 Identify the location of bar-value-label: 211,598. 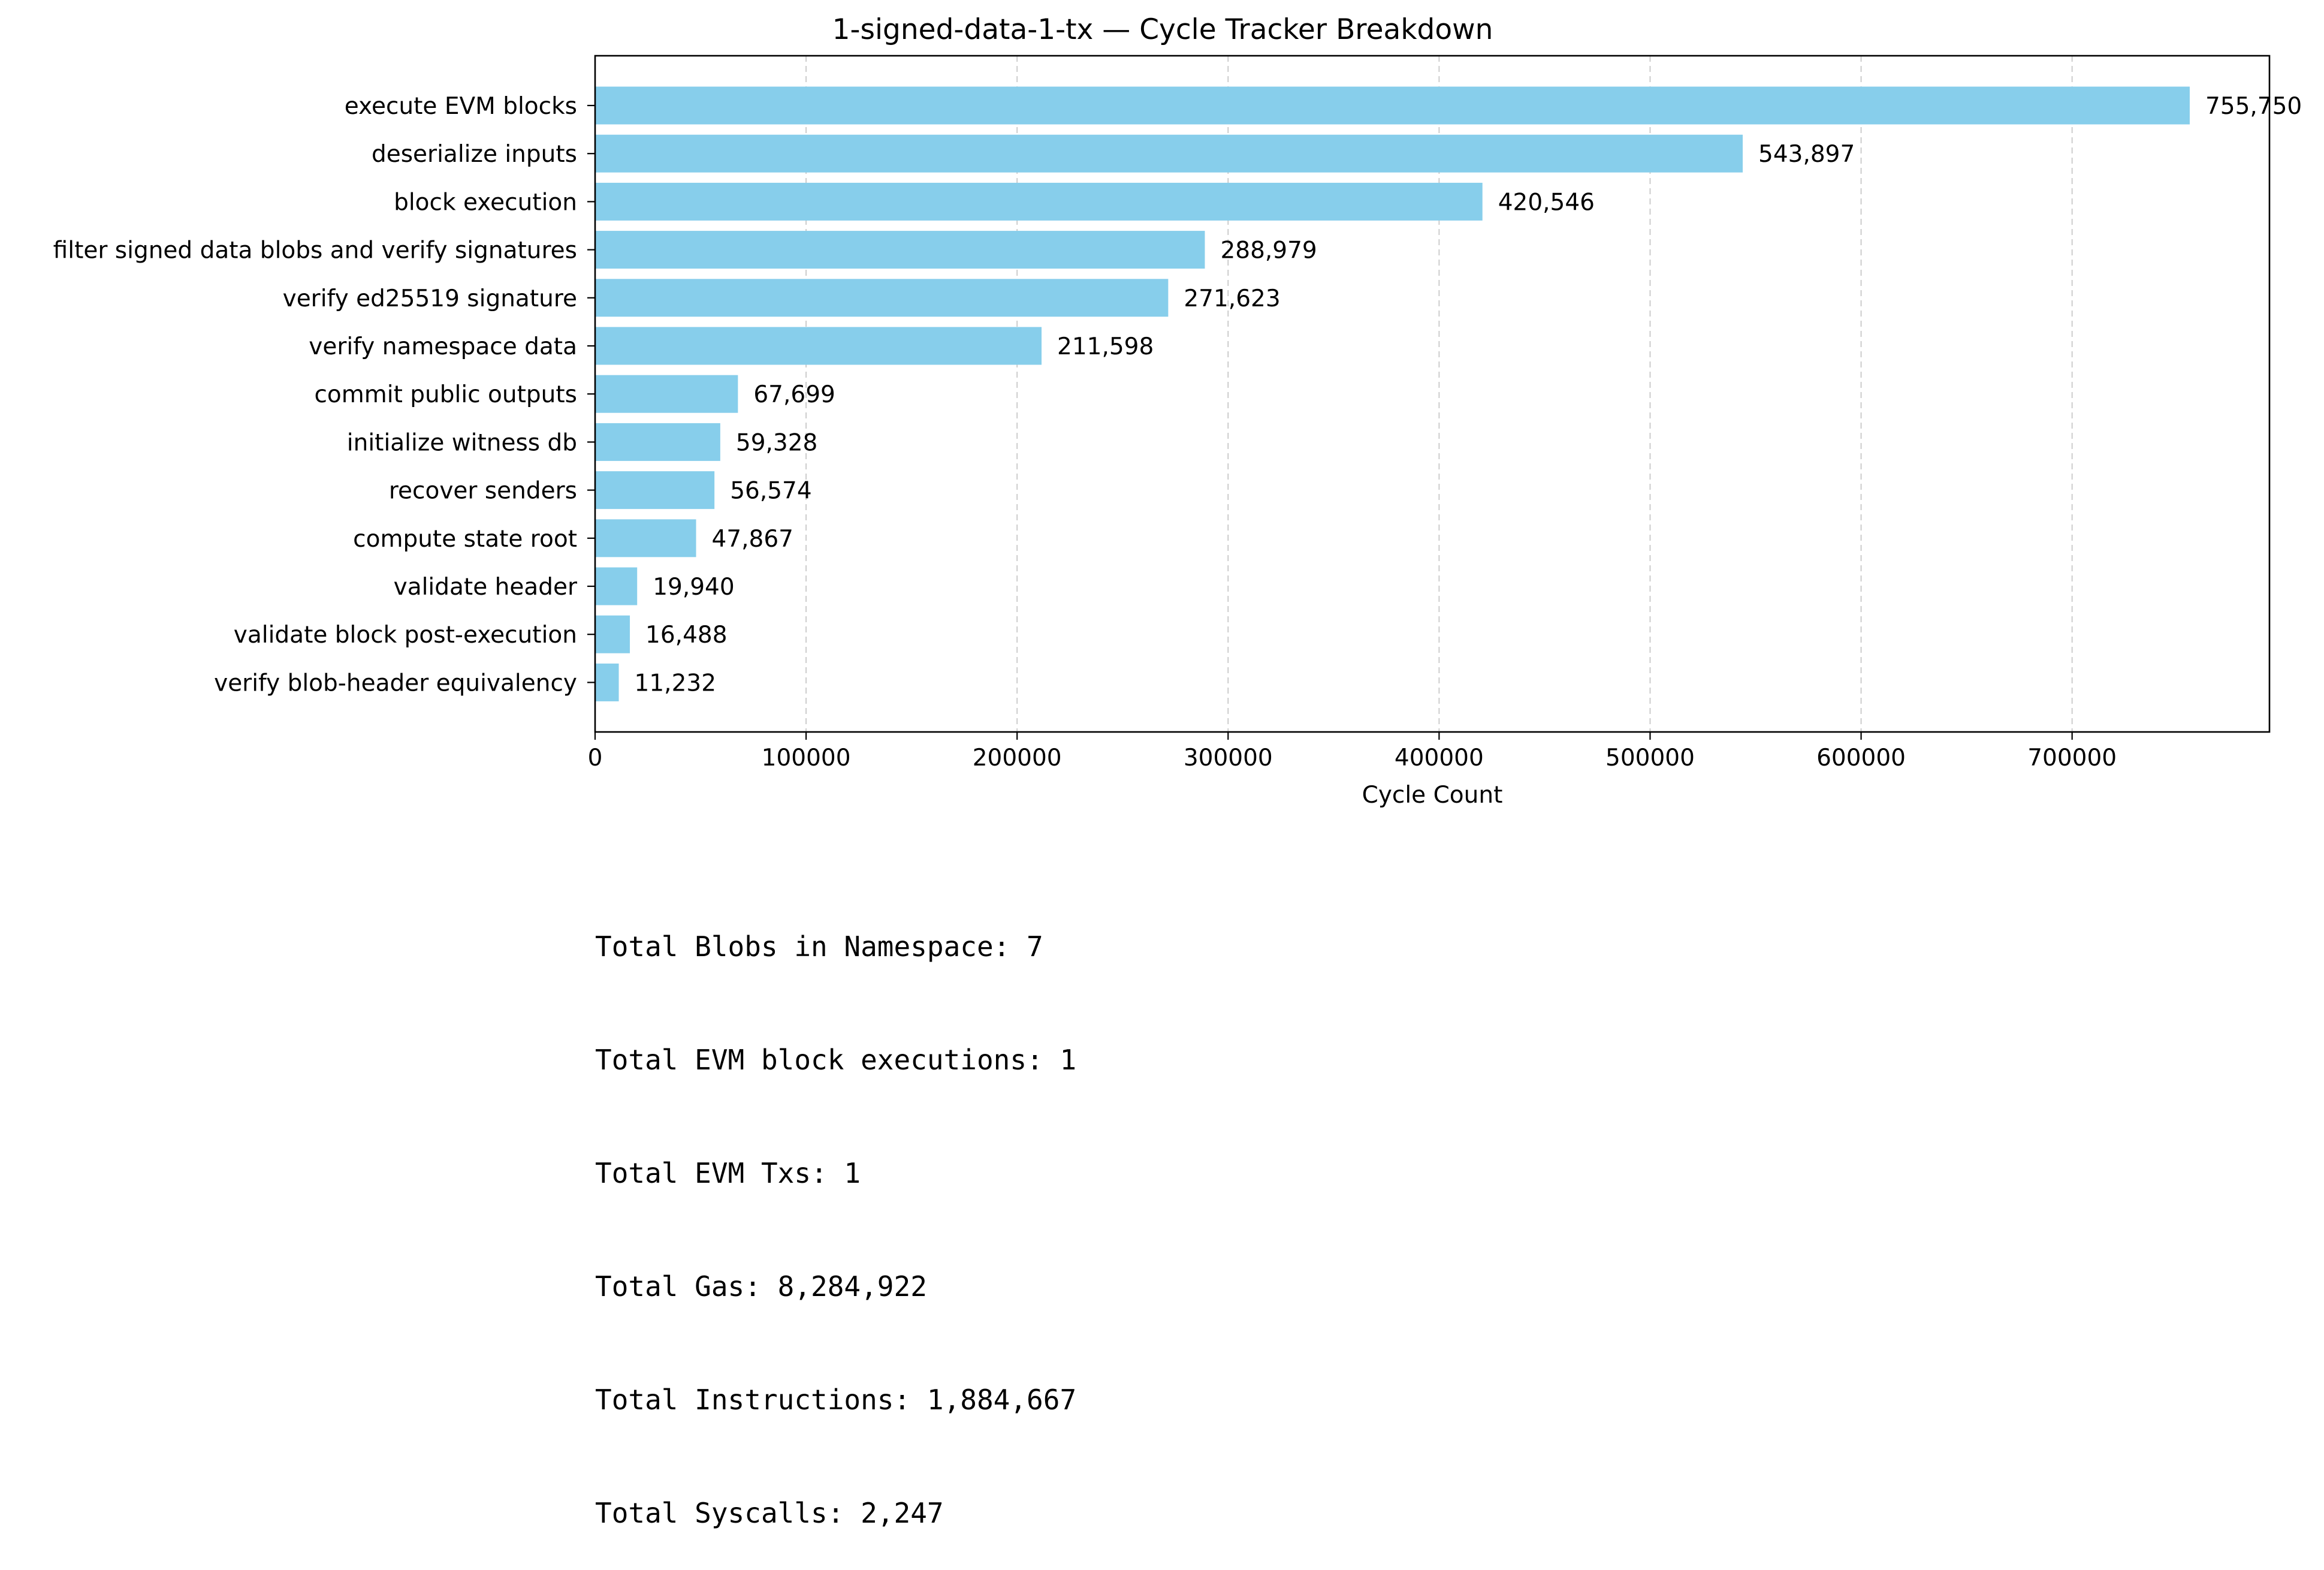
(1105, 346).